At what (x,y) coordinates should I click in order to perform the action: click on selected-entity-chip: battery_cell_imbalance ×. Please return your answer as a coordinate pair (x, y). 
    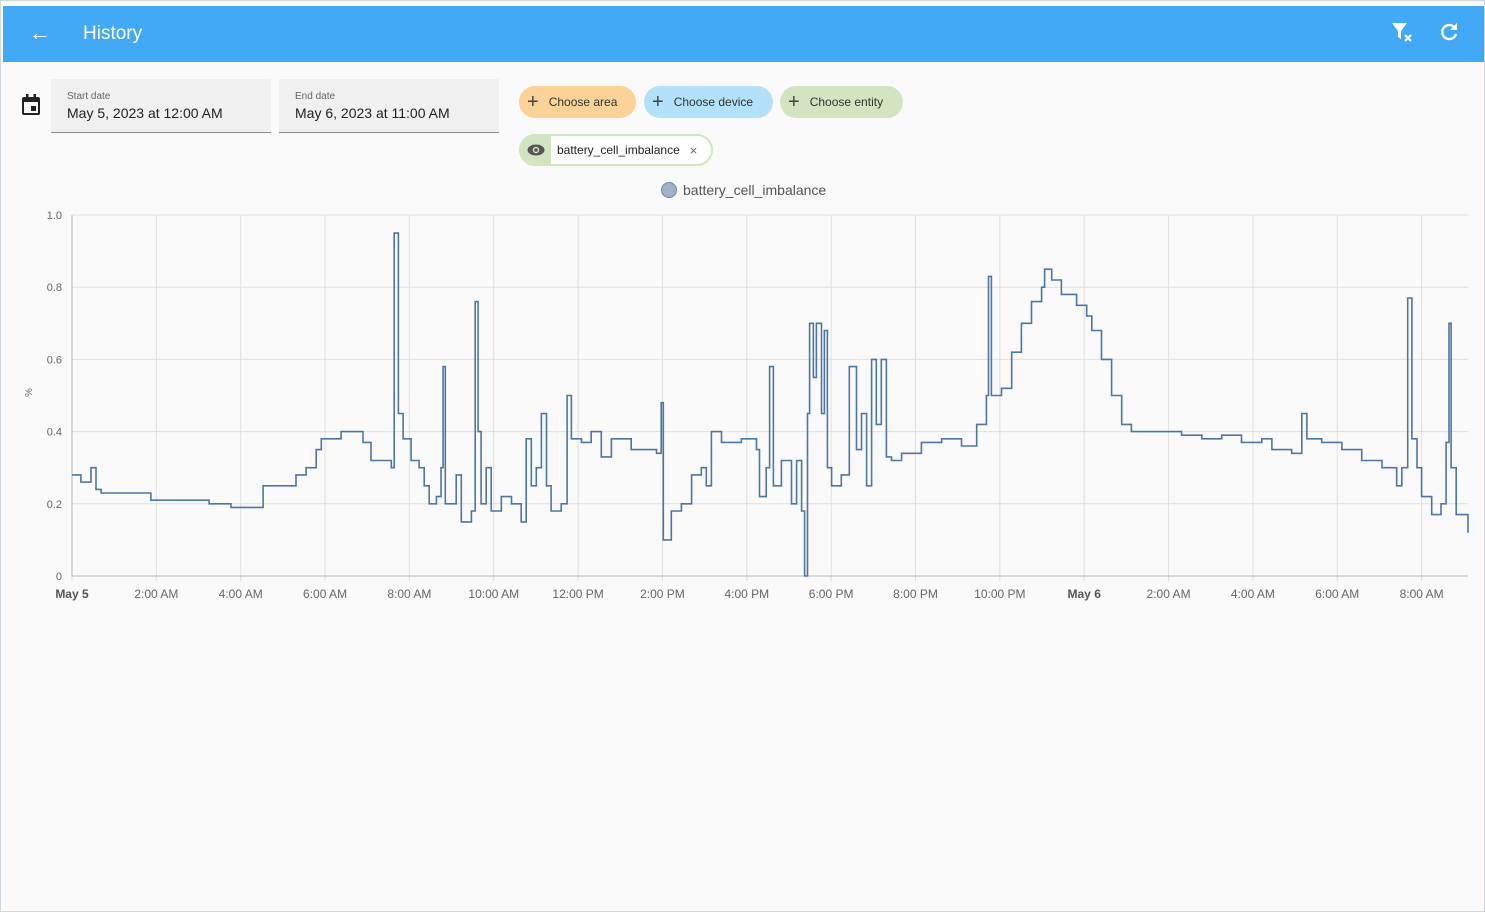
    Looking at the image, I should click on (616, 150).